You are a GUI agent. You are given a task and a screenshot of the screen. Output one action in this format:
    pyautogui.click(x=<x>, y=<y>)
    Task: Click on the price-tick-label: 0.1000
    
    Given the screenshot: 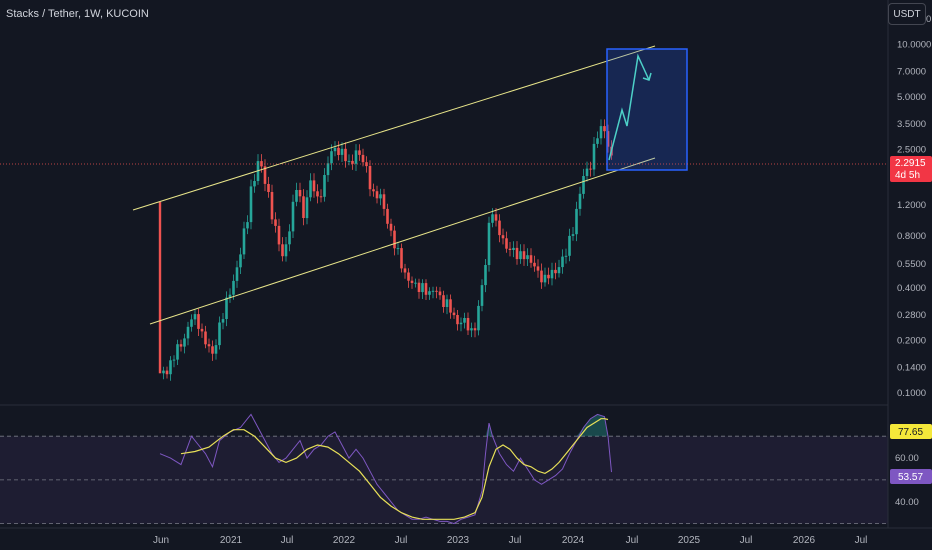 What is the action you would take?
    pyautogui.click(x=911, y=393)
    